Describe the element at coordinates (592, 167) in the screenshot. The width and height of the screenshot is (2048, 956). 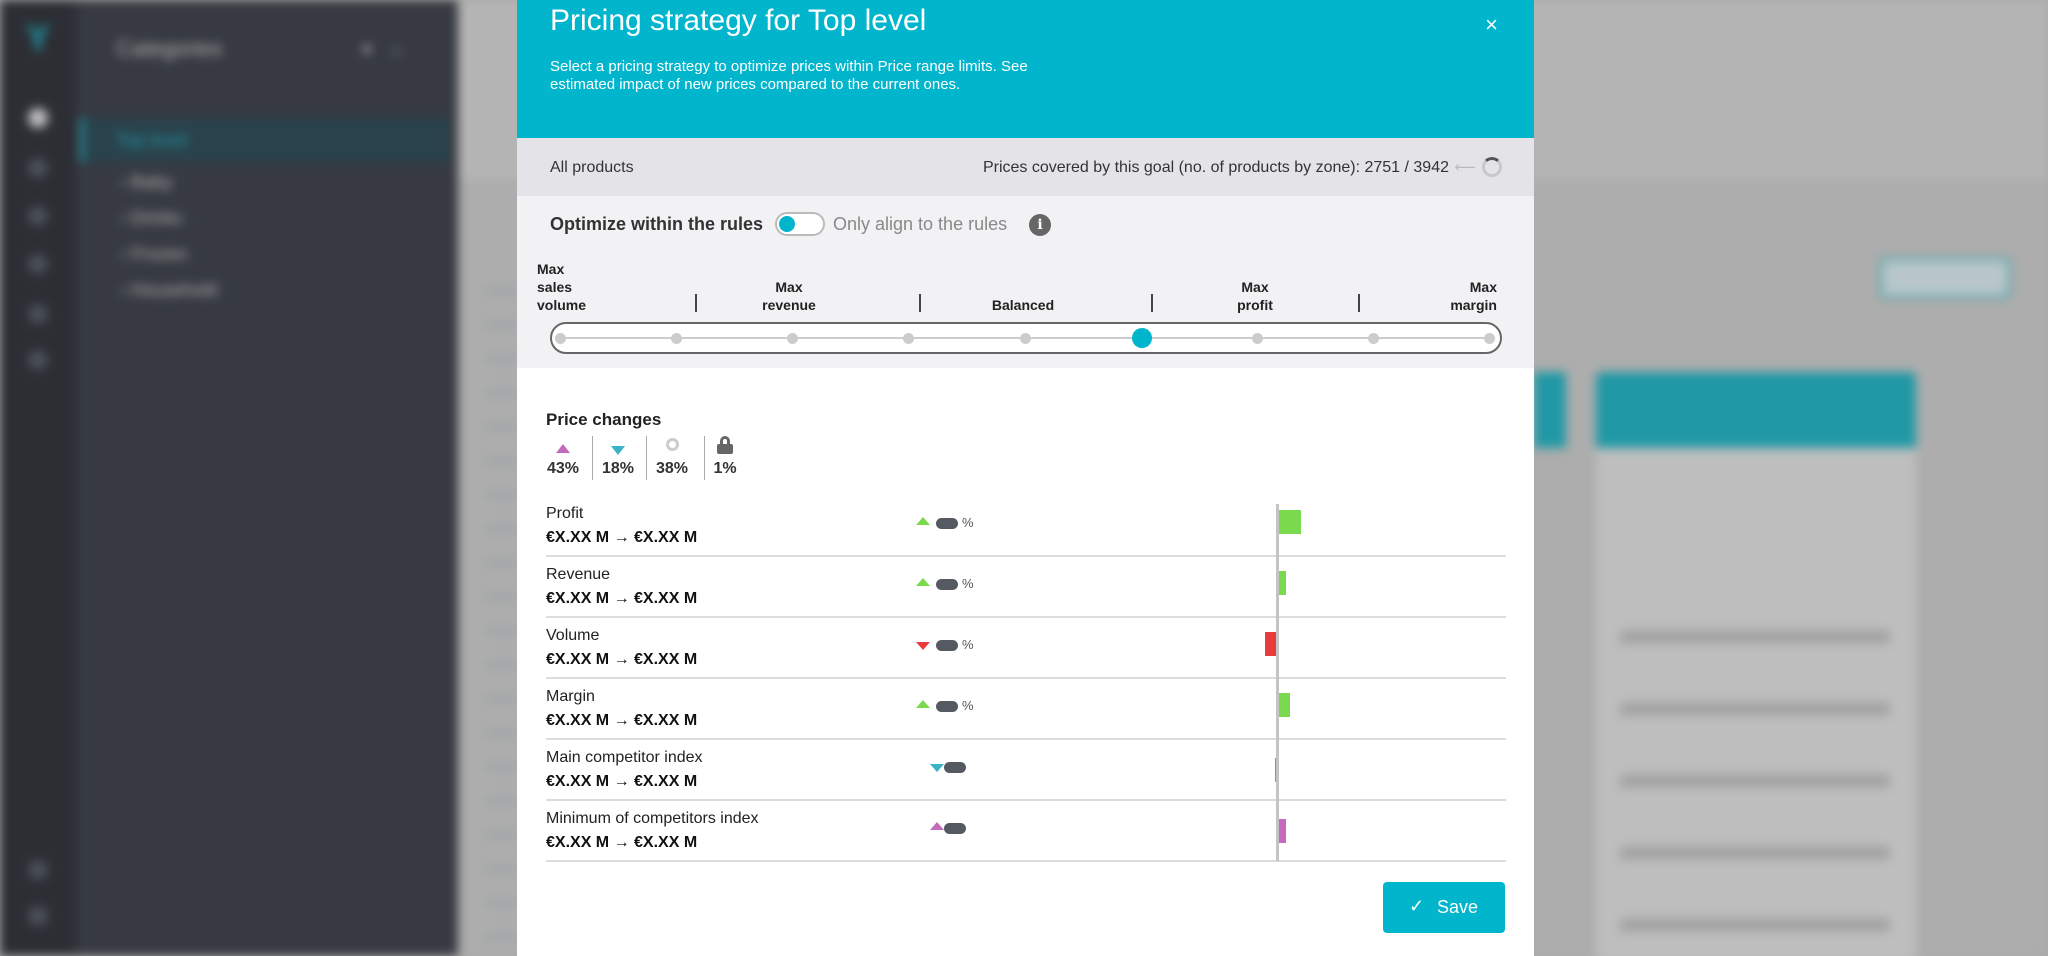
I see `scope-label: All products` at that location.